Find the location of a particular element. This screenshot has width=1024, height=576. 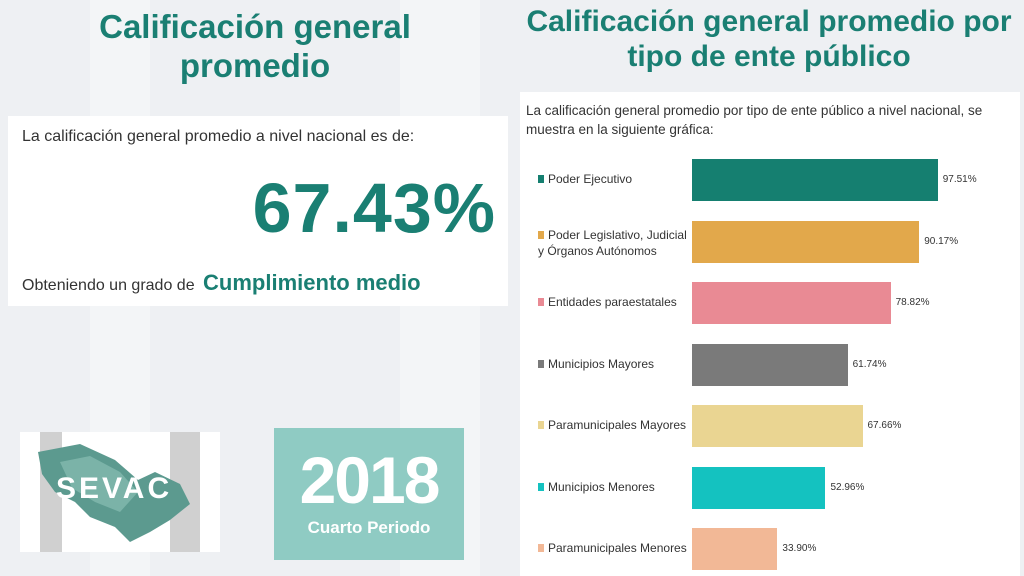

category-label-text: Paramunicipales Menores is located at coordinates (617, 548).